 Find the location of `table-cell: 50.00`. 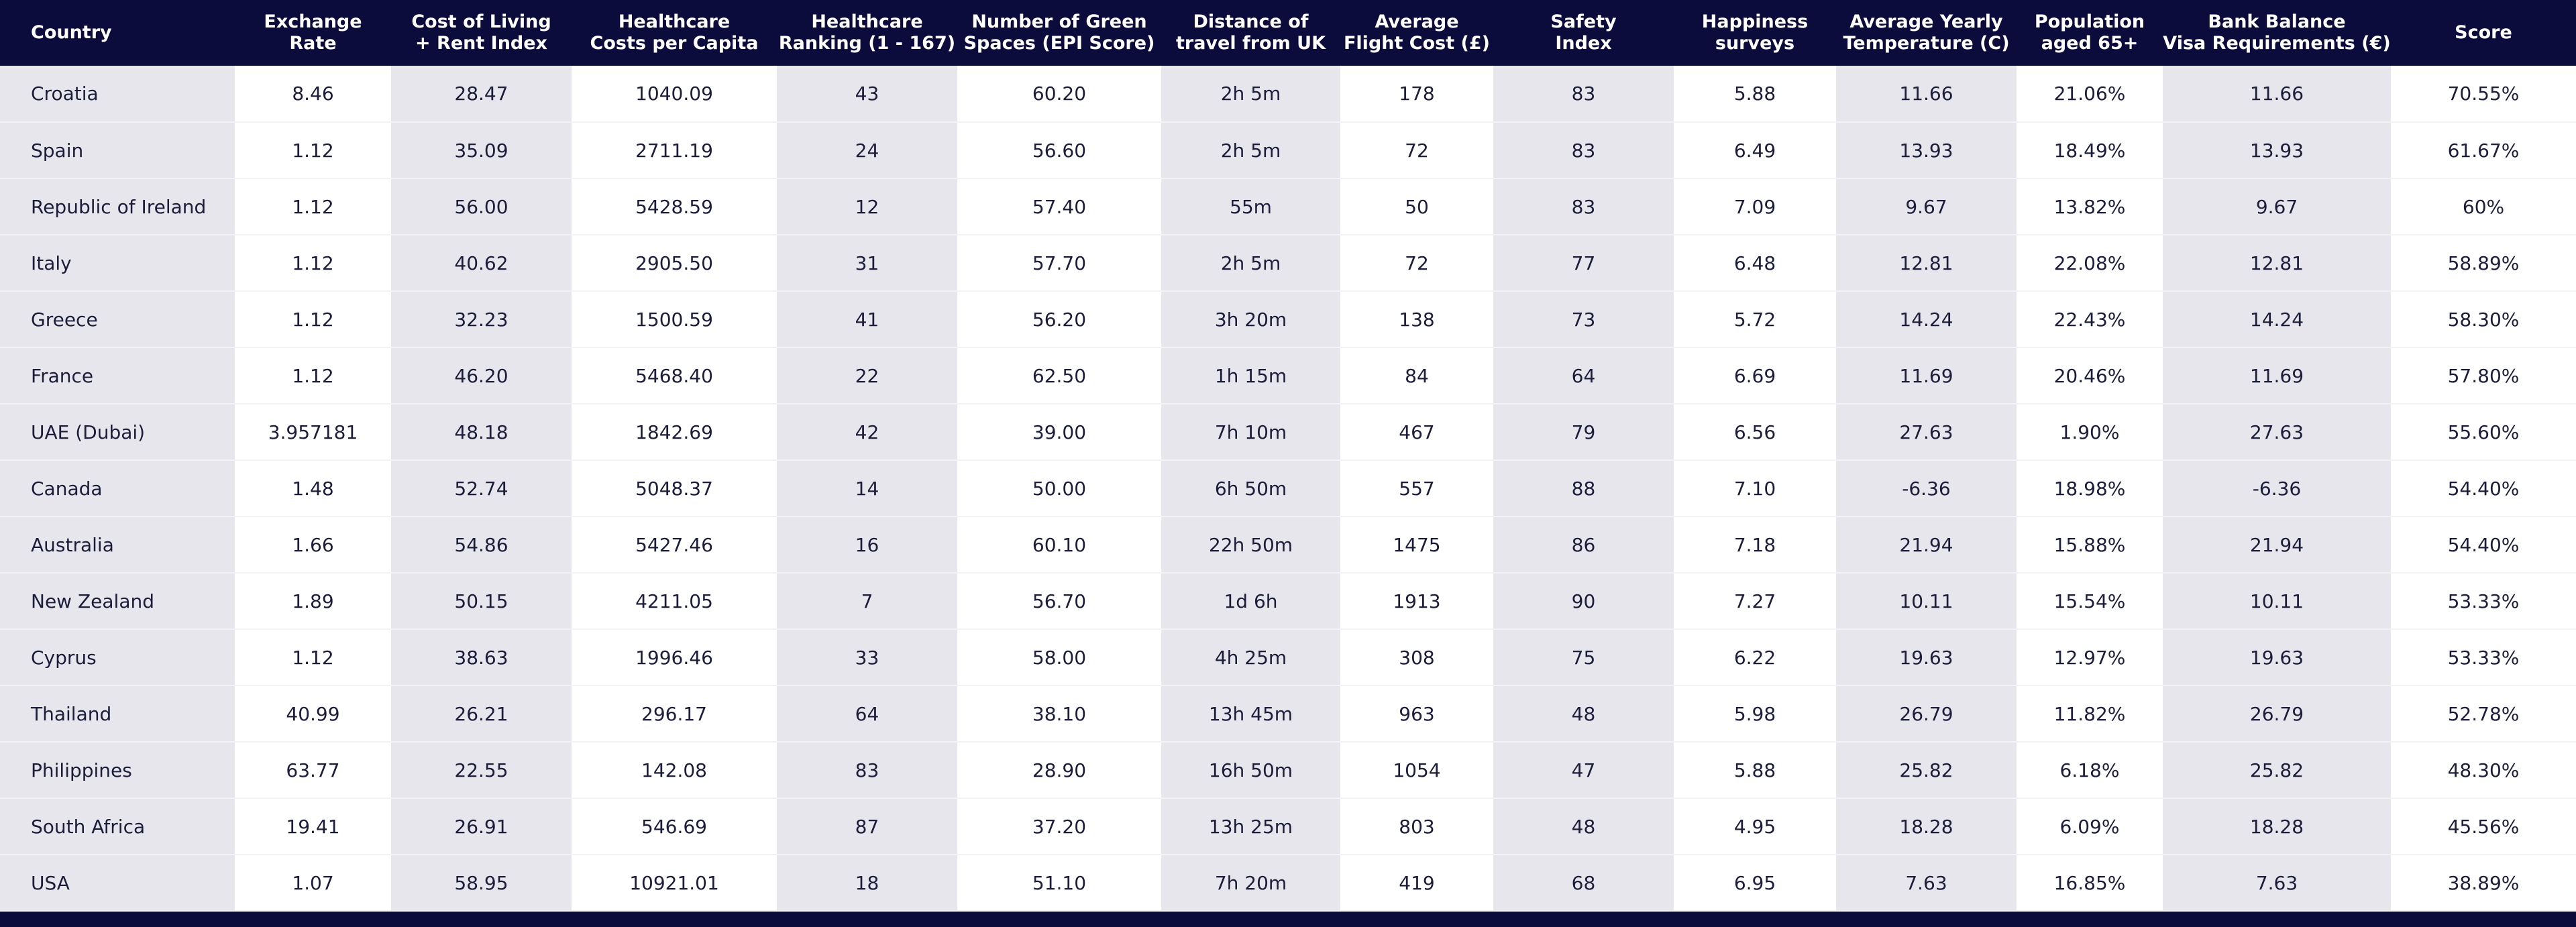

table-cell: 50.00 is located at coordinates (1059, 488).